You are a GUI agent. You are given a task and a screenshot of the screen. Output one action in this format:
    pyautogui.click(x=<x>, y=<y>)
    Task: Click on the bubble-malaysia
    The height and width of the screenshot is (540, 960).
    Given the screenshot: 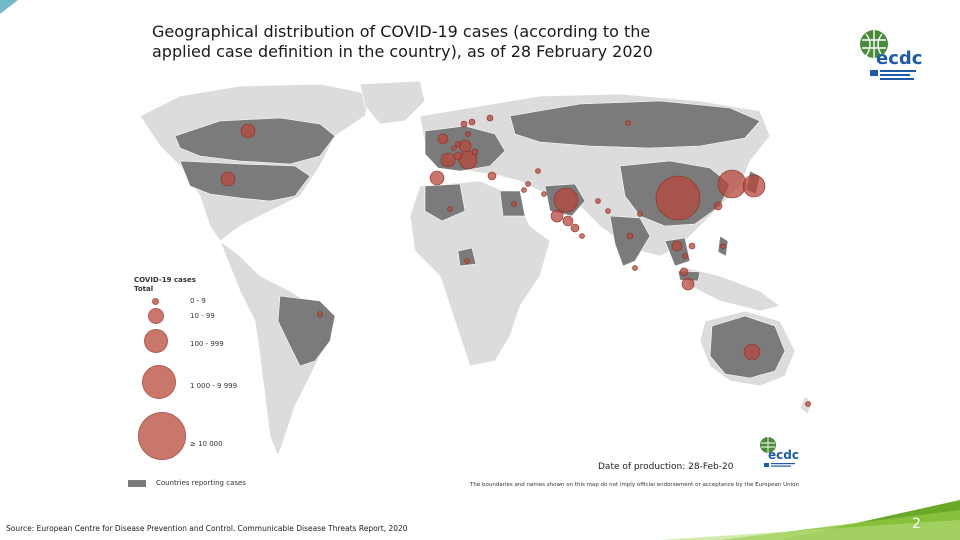 What is the action you would take?
    pyautogui.click(x=684, y=272)
    